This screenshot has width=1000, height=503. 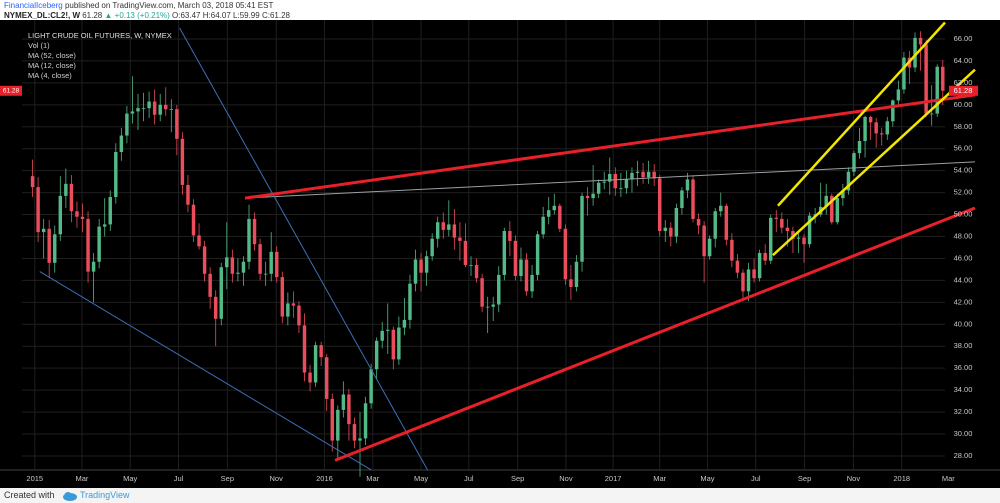 What do you see at coordinates (963, 170) in the screenshot?
I see `y-tick-label: 54.00` at bounding box center [963, 170].